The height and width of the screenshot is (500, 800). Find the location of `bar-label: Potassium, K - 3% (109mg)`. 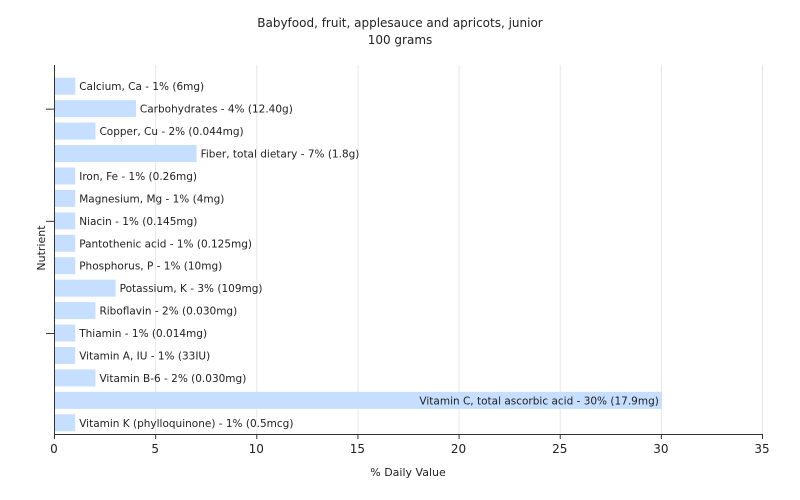

bar-label: Potassium, K - 3% (109mg) is located at coordinates (191, 289).